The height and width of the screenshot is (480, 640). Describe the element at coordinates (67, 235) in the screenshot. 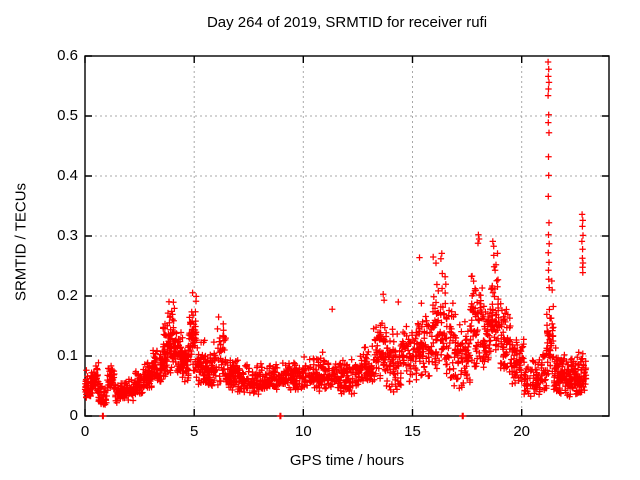

I see `y-tick-label: 0.3` at that location.